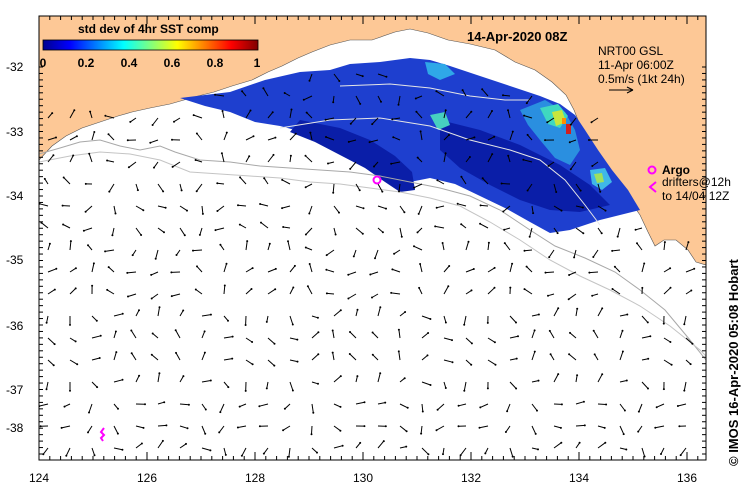 This screenshot has width=749, height=496. I want to click on credit-text: © IMOS 16-Apr-2020 05:08 Hobart, so click(733, 362).